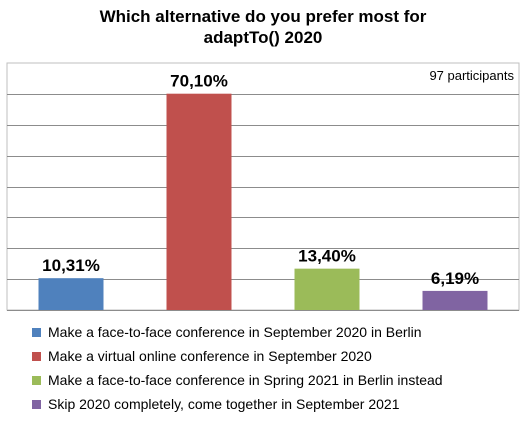 The height and width of the screenshot is (430, 526). Describe the element at coordinates (263, 16) in the screenshot. I see `chart-title-line-1: Which alternative do you prefer most for` at that location.